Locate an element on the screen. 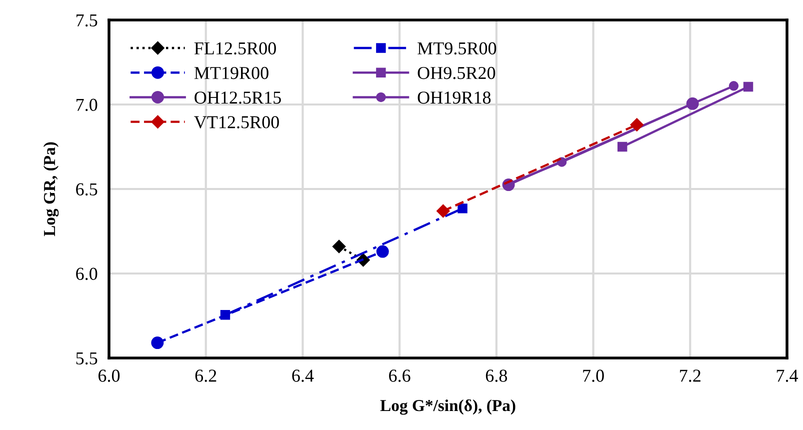 The image size is (803, 430). legend-label: OH12.5R15 is located at coordinates (237, 98).